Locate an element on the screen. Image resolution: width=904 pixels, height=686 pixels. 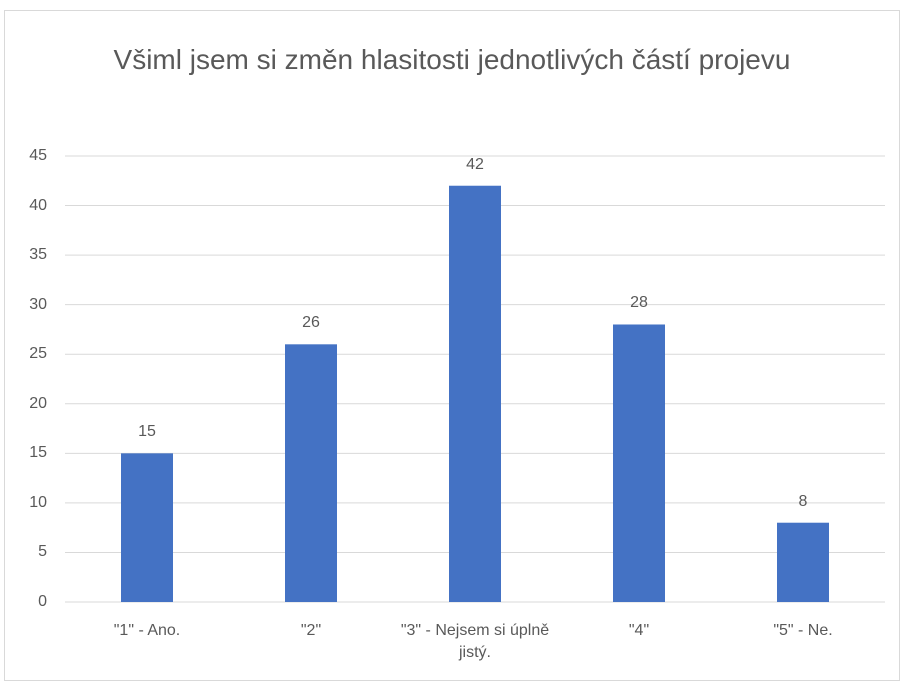
y-tick-label: 5 is located at coordinates (42, 552).